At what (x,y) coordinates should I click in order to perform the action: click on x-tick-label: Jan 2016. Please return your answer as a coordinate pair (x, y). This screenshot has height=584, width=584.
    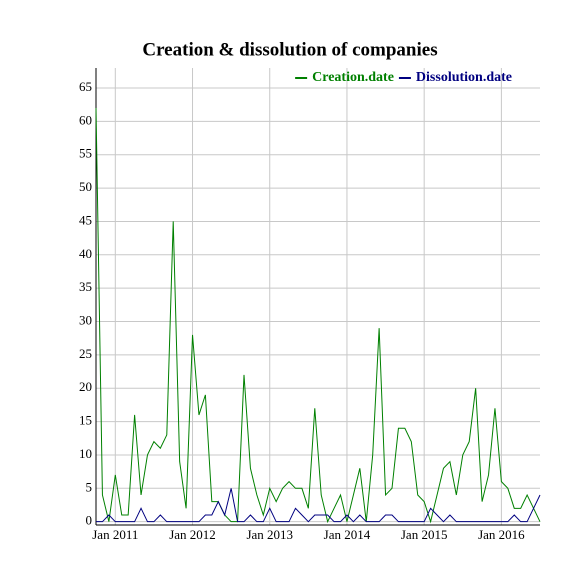
    Looking at the image, I should click on (501, 534).